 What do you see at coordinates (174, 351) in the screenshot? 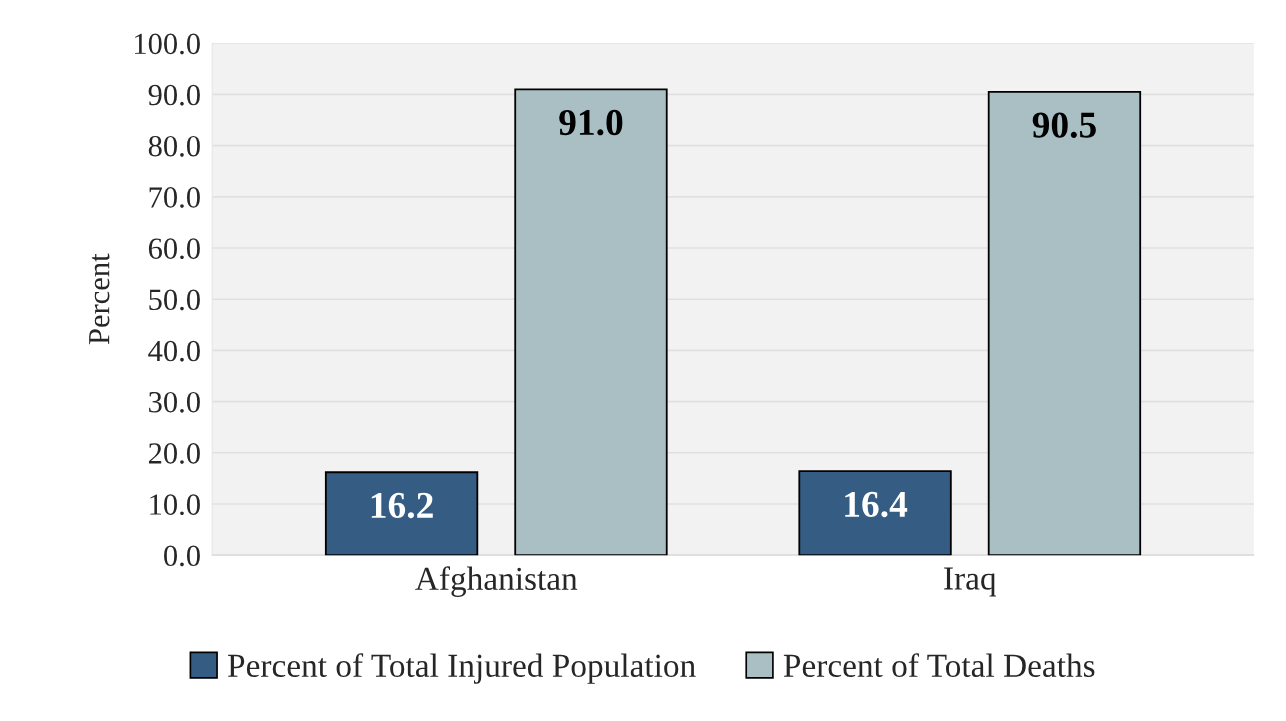
I see `y-tick-label: 40.0` at bounding box center [174, 351].